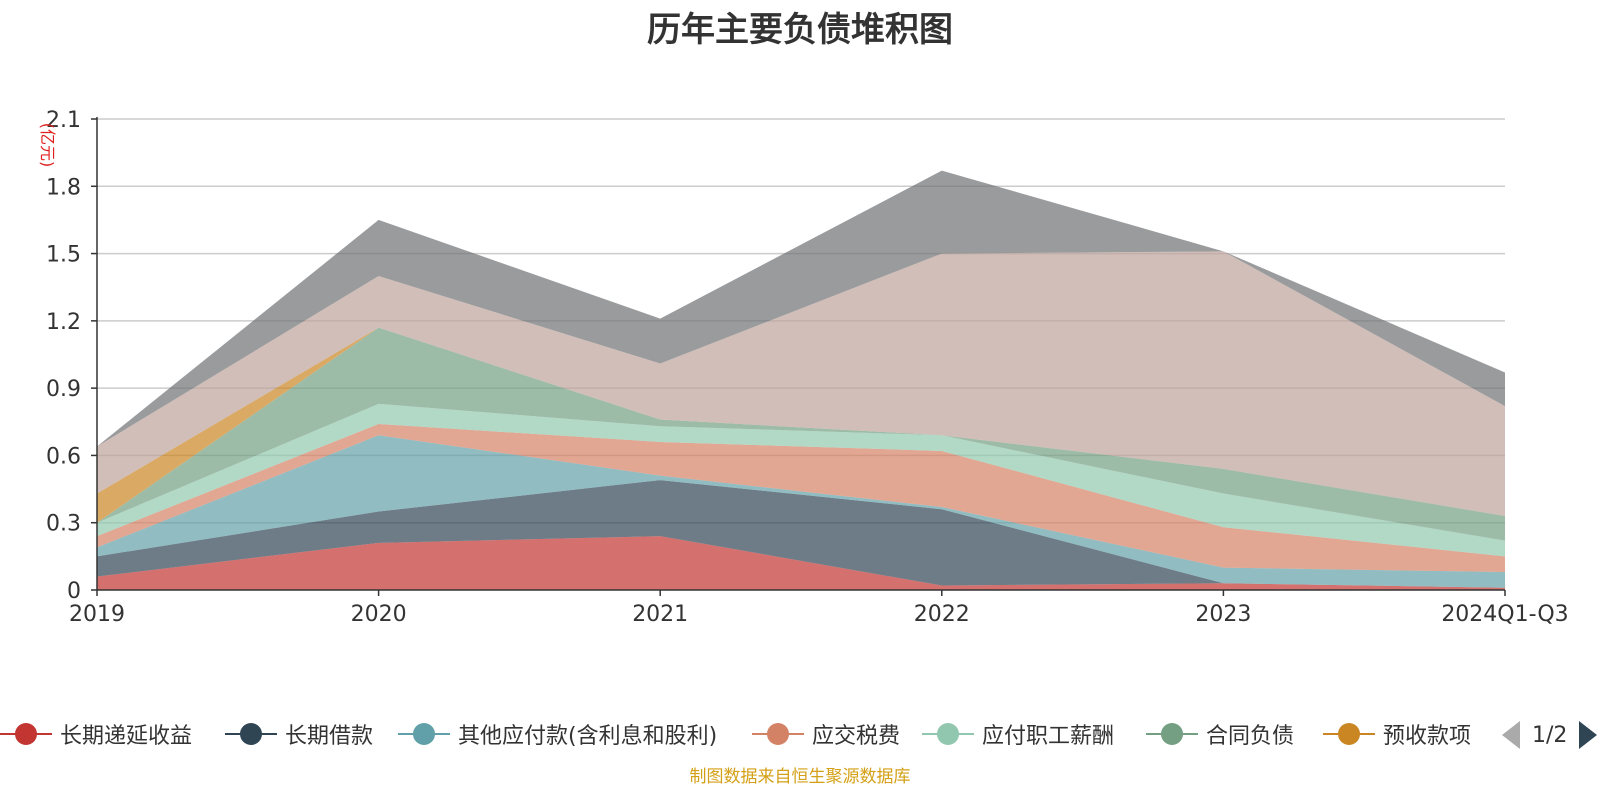  I want to click on x-tick-label: 2022, so click(942, 614).